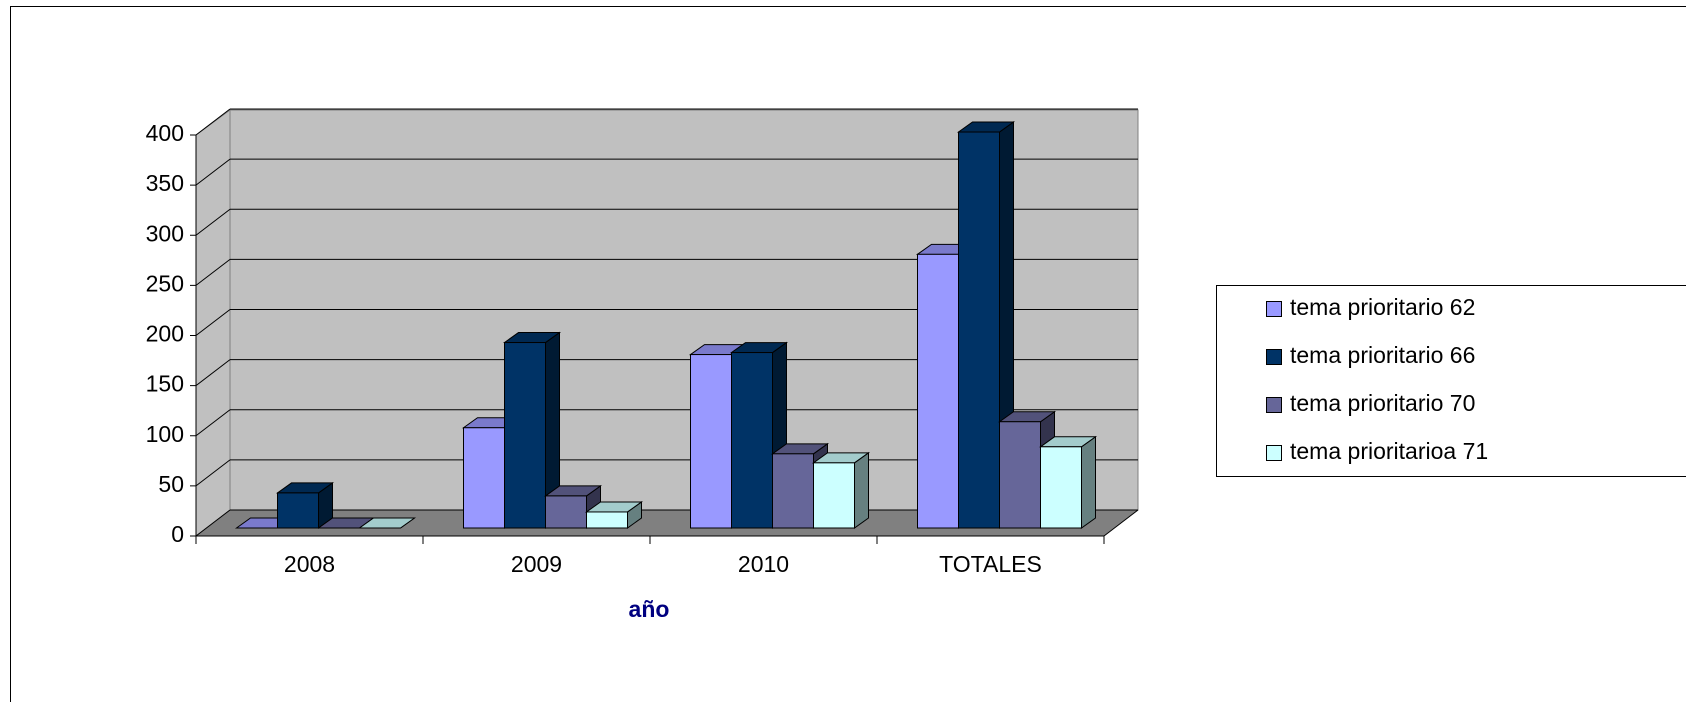 The width and height of the screenshot is (1686, 702). What do you see at coordinates (171, 484) in the screenshot?
I see `y-tick-label: 50` at bounding box center [171, 484].